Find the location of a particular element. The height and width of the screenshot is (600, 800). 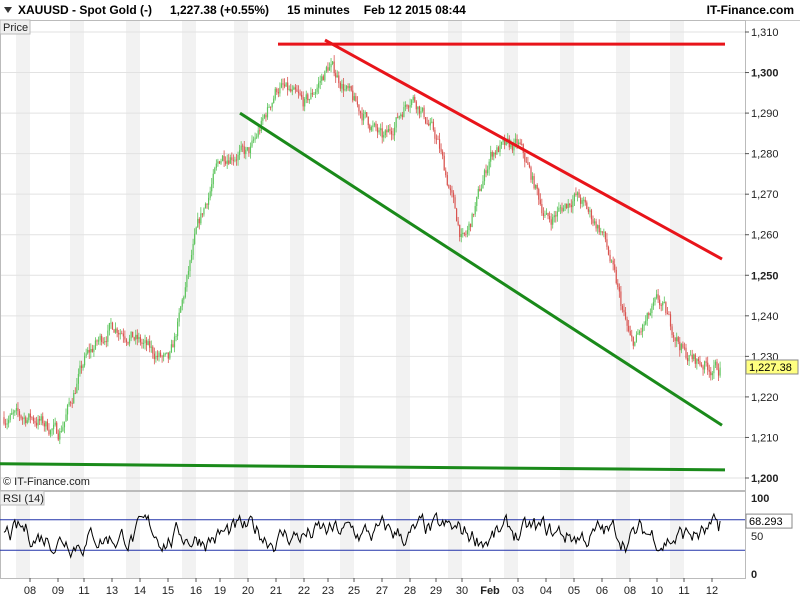

chevron-down-icon is located at coordinates (8, 10).